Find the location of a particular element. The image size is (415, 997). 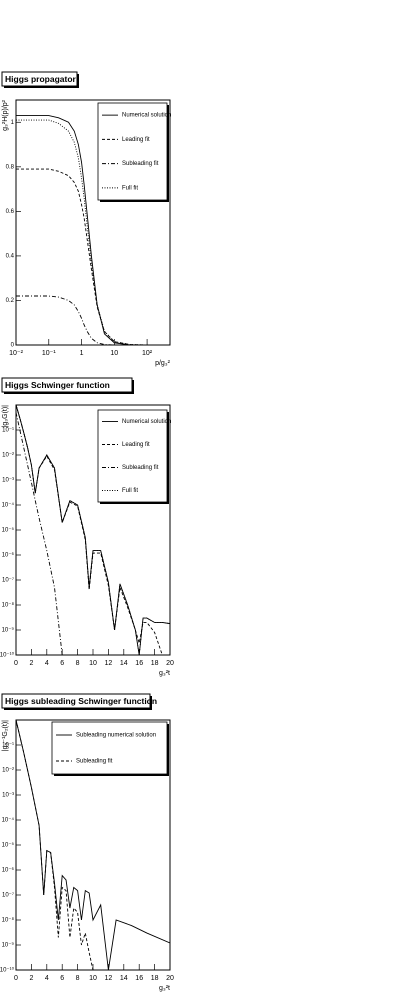

x-axis-label: p/g₃² is located at coordinates (163, 363).